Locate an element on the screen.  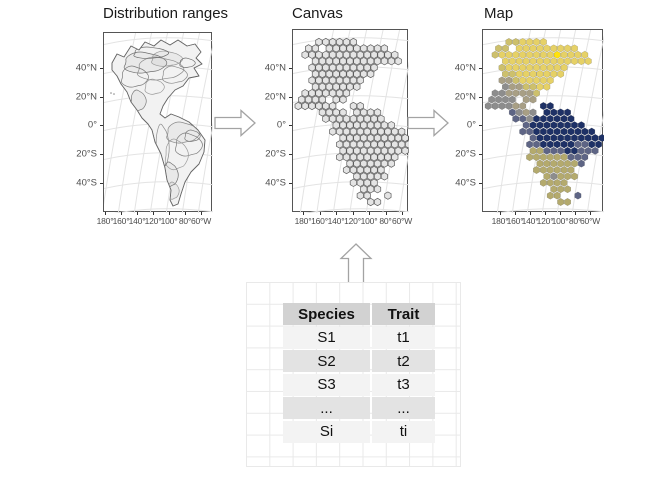
table-cell: S2 is located at coordinates (326, 361).